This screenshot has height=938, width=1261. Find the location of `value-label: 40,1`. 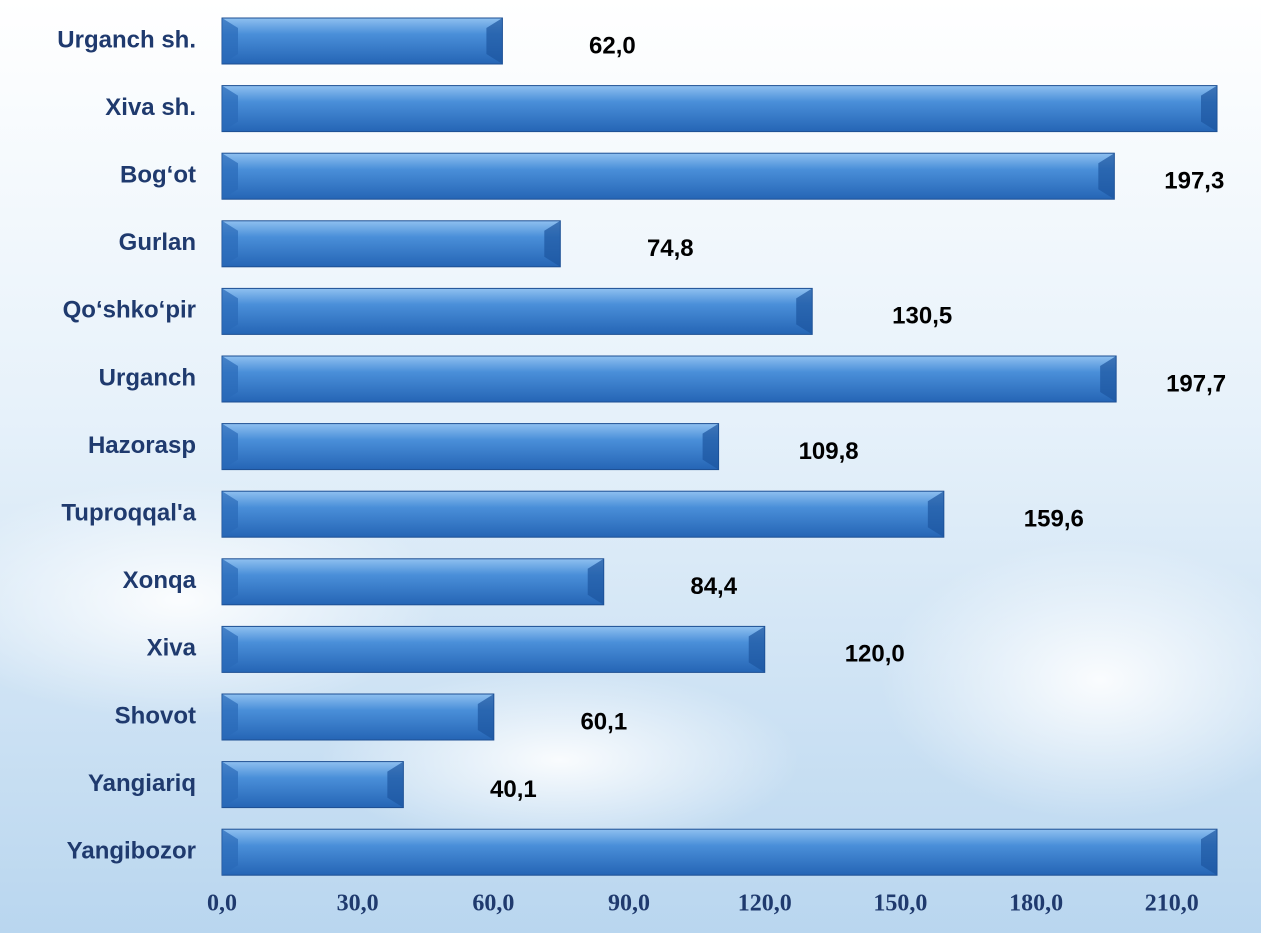

value-label: 40,1 is located at coordinates (513, 789).